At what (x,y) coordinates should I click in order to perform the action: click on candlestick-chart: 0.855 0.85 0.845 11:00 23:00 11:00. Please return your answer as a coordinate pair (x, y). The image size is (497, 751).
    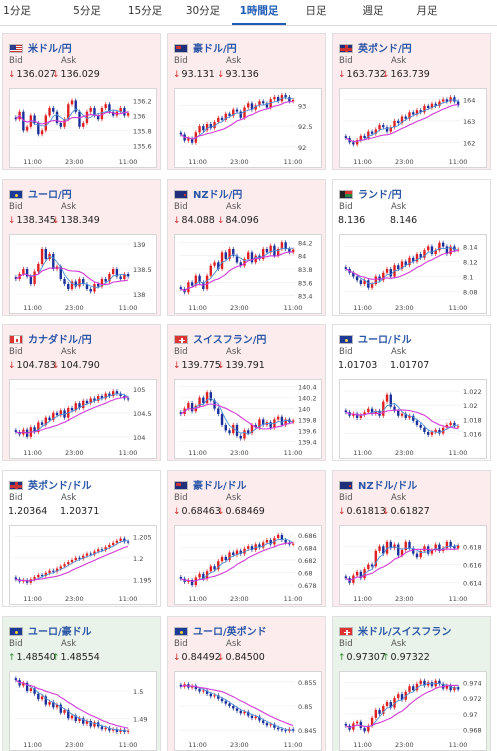
    Looking at the image, I should click on (248, 711).